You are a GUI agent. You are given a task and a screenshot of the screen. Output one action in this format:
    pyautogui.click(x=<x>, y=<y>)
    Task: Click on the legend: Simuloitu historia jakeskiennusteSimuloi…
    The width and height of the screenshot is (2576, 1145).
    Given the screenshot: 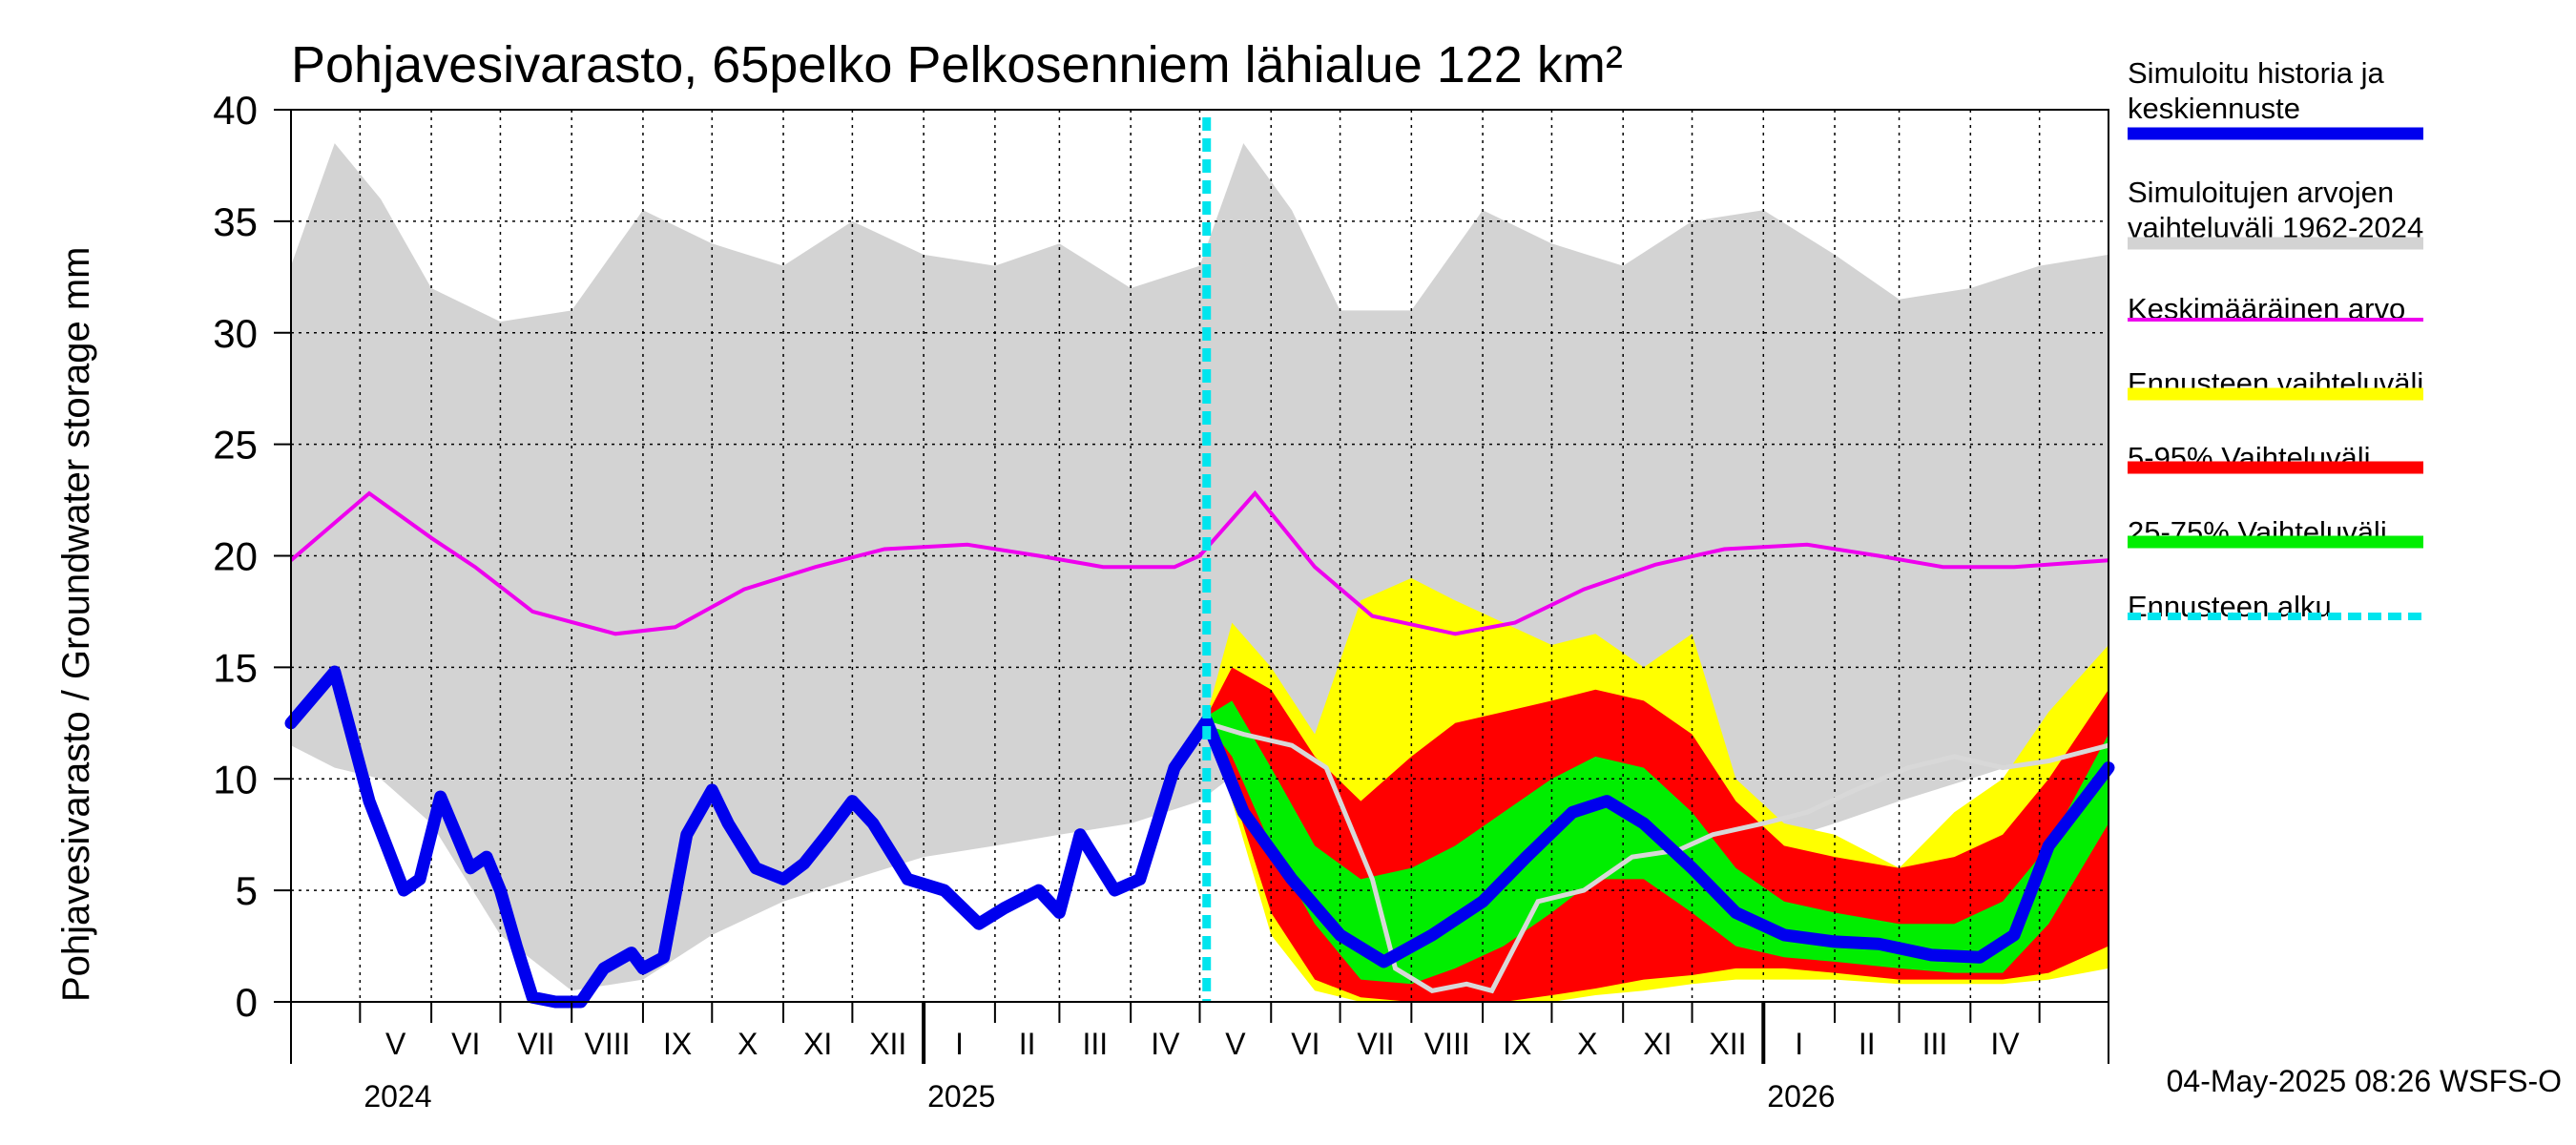 What is the action you would take?
    pyautogui.click(x=2275, y=339)
    